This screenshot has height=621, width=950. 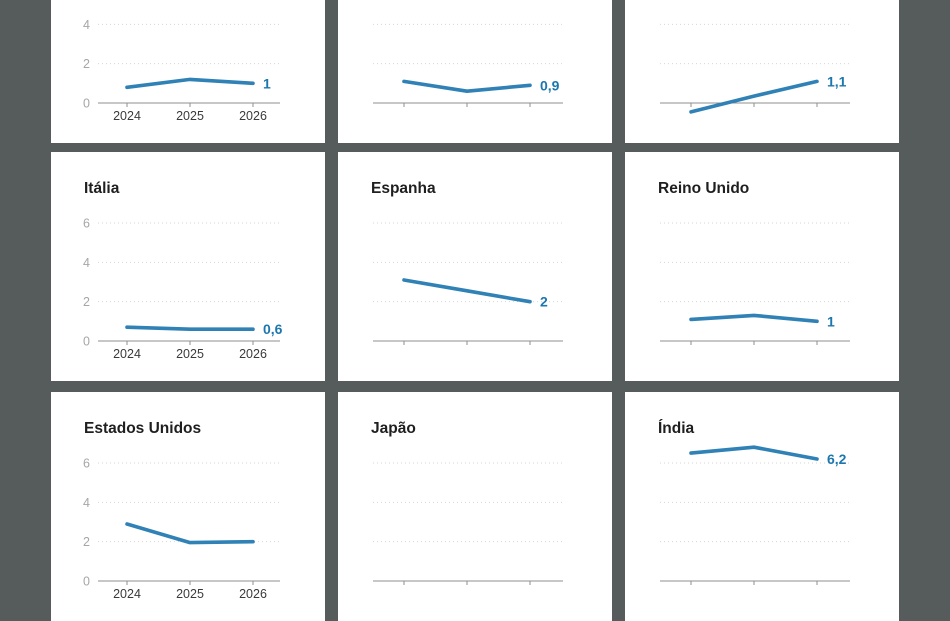 I want to click on line-chart: Espanha 2, so click(x=467, y=262).